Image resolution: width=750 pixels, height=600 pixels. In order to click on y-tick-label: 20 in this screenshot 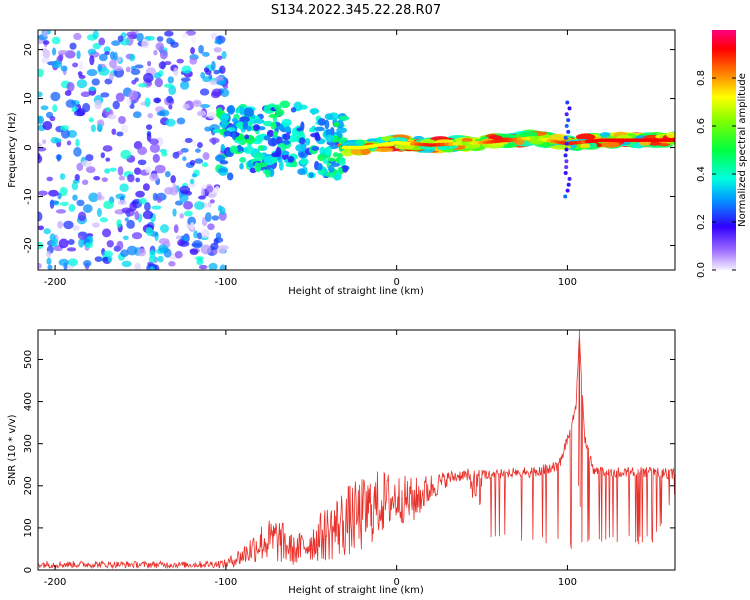, I will do `click(28, 49)`.